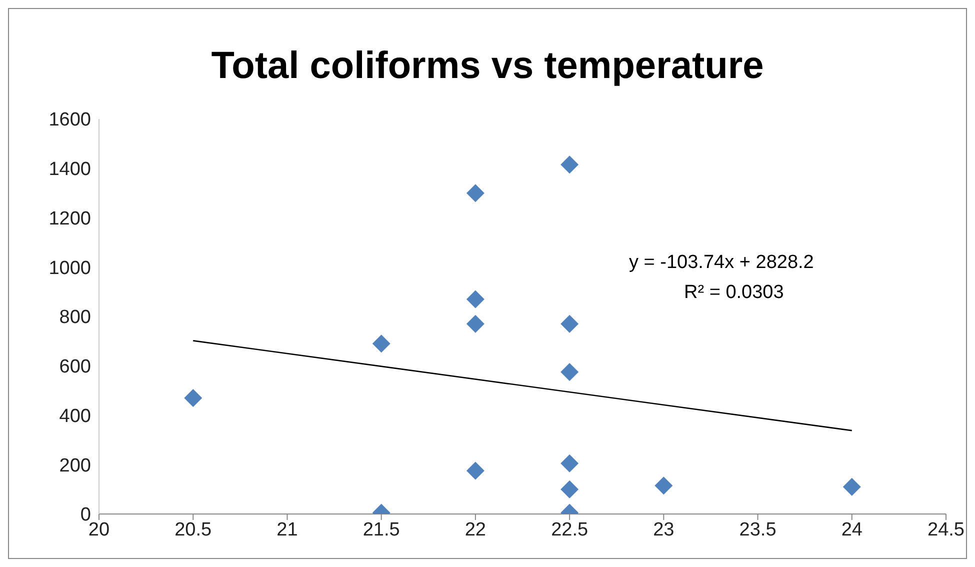 Image resolution: width=975 pixels, height=567 pixels. What do you see at coordinates (193, 529) in the screenshot?
I see `x-tick-label: 20.5` at bounding box center [193, 529].